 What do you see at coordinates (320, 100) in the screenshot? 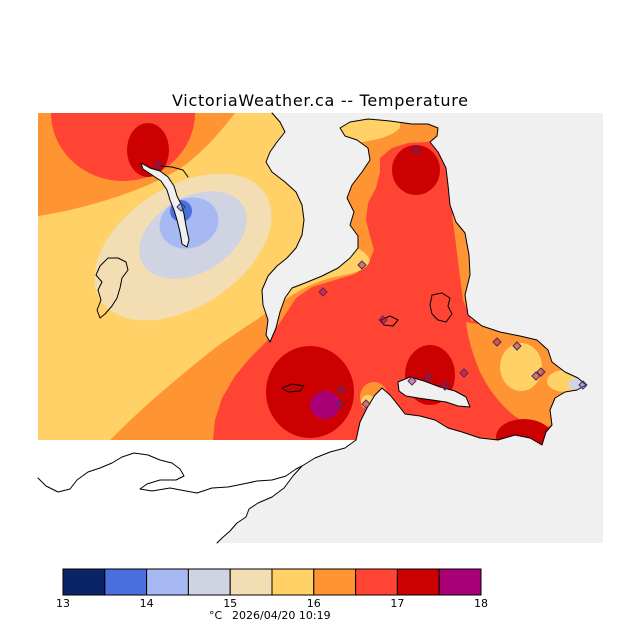
I see `map-title: VictoriaWeather.ca -- Temperature` at bounding box center [320, 100].